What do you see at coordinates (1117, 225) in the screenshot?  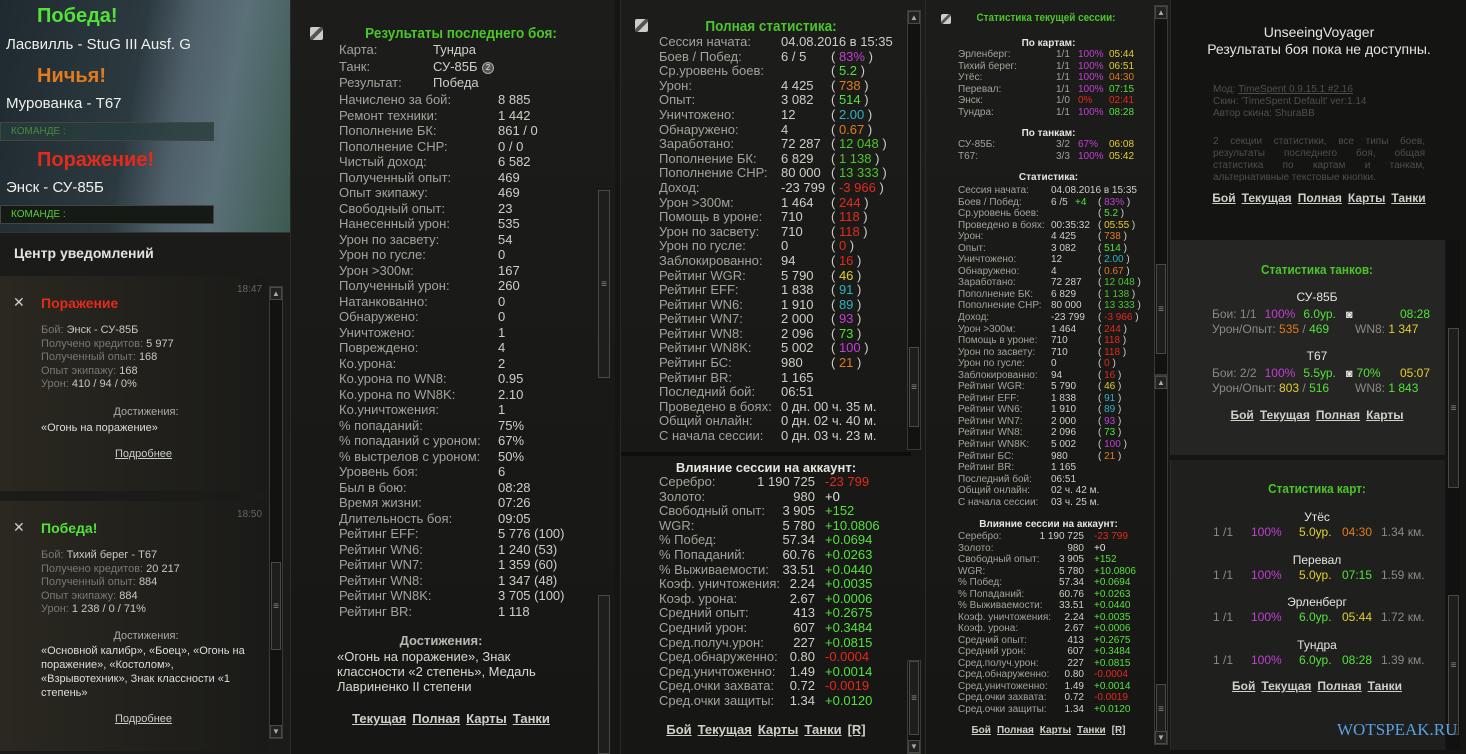 I see `row-rating: ( 05:55 )` at bounding box center [1117, 225].